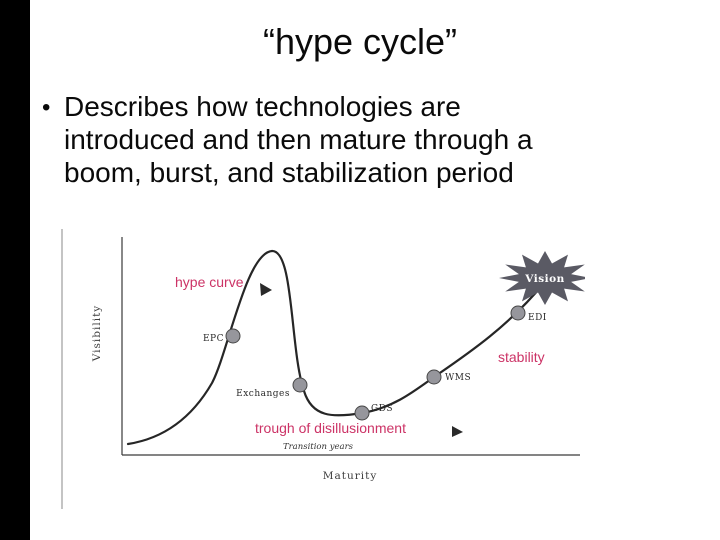 The image size is (720, 540). What do you see at coordinates (289, 172) in the screenshot?
I see `bullet-line-3: boom, burst, and stabilization period` at bounding box center [289, 172].